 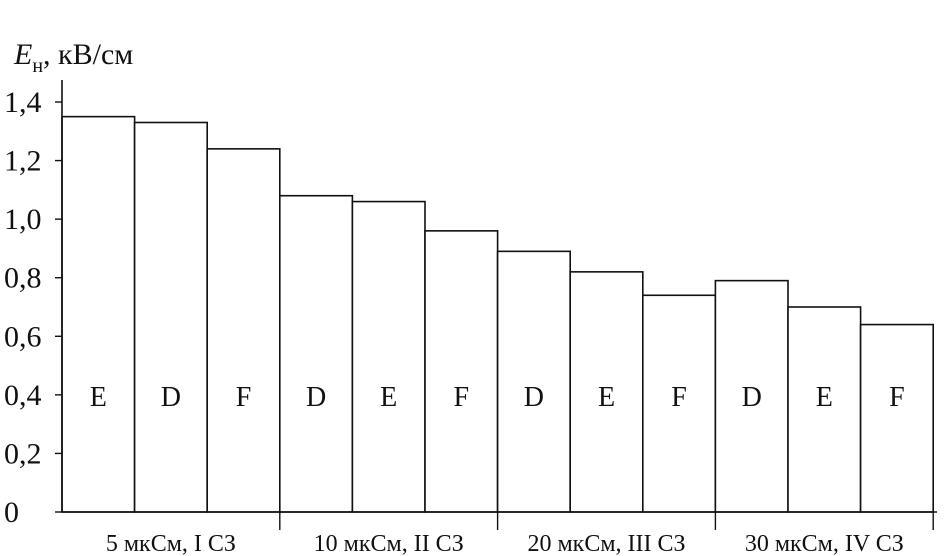 What do you see at coordinates (824, 543) in the screenshot?
I see `group-label: 30 мкСм, IV СЗ` at bounding box center [824, 543].